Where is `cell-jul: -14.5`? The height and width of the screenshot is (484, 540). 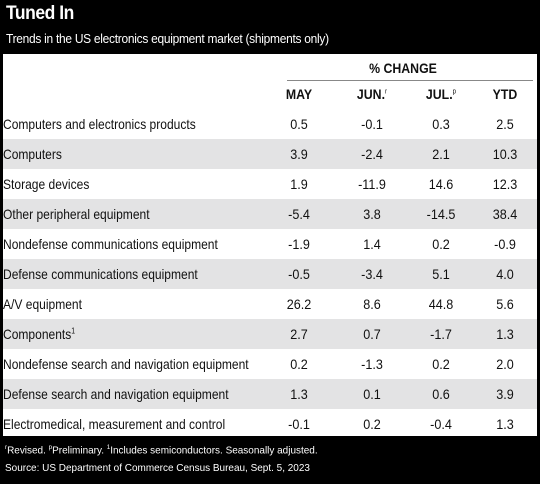
cell-jul: -14.5 is located at coordinates (441, 214).